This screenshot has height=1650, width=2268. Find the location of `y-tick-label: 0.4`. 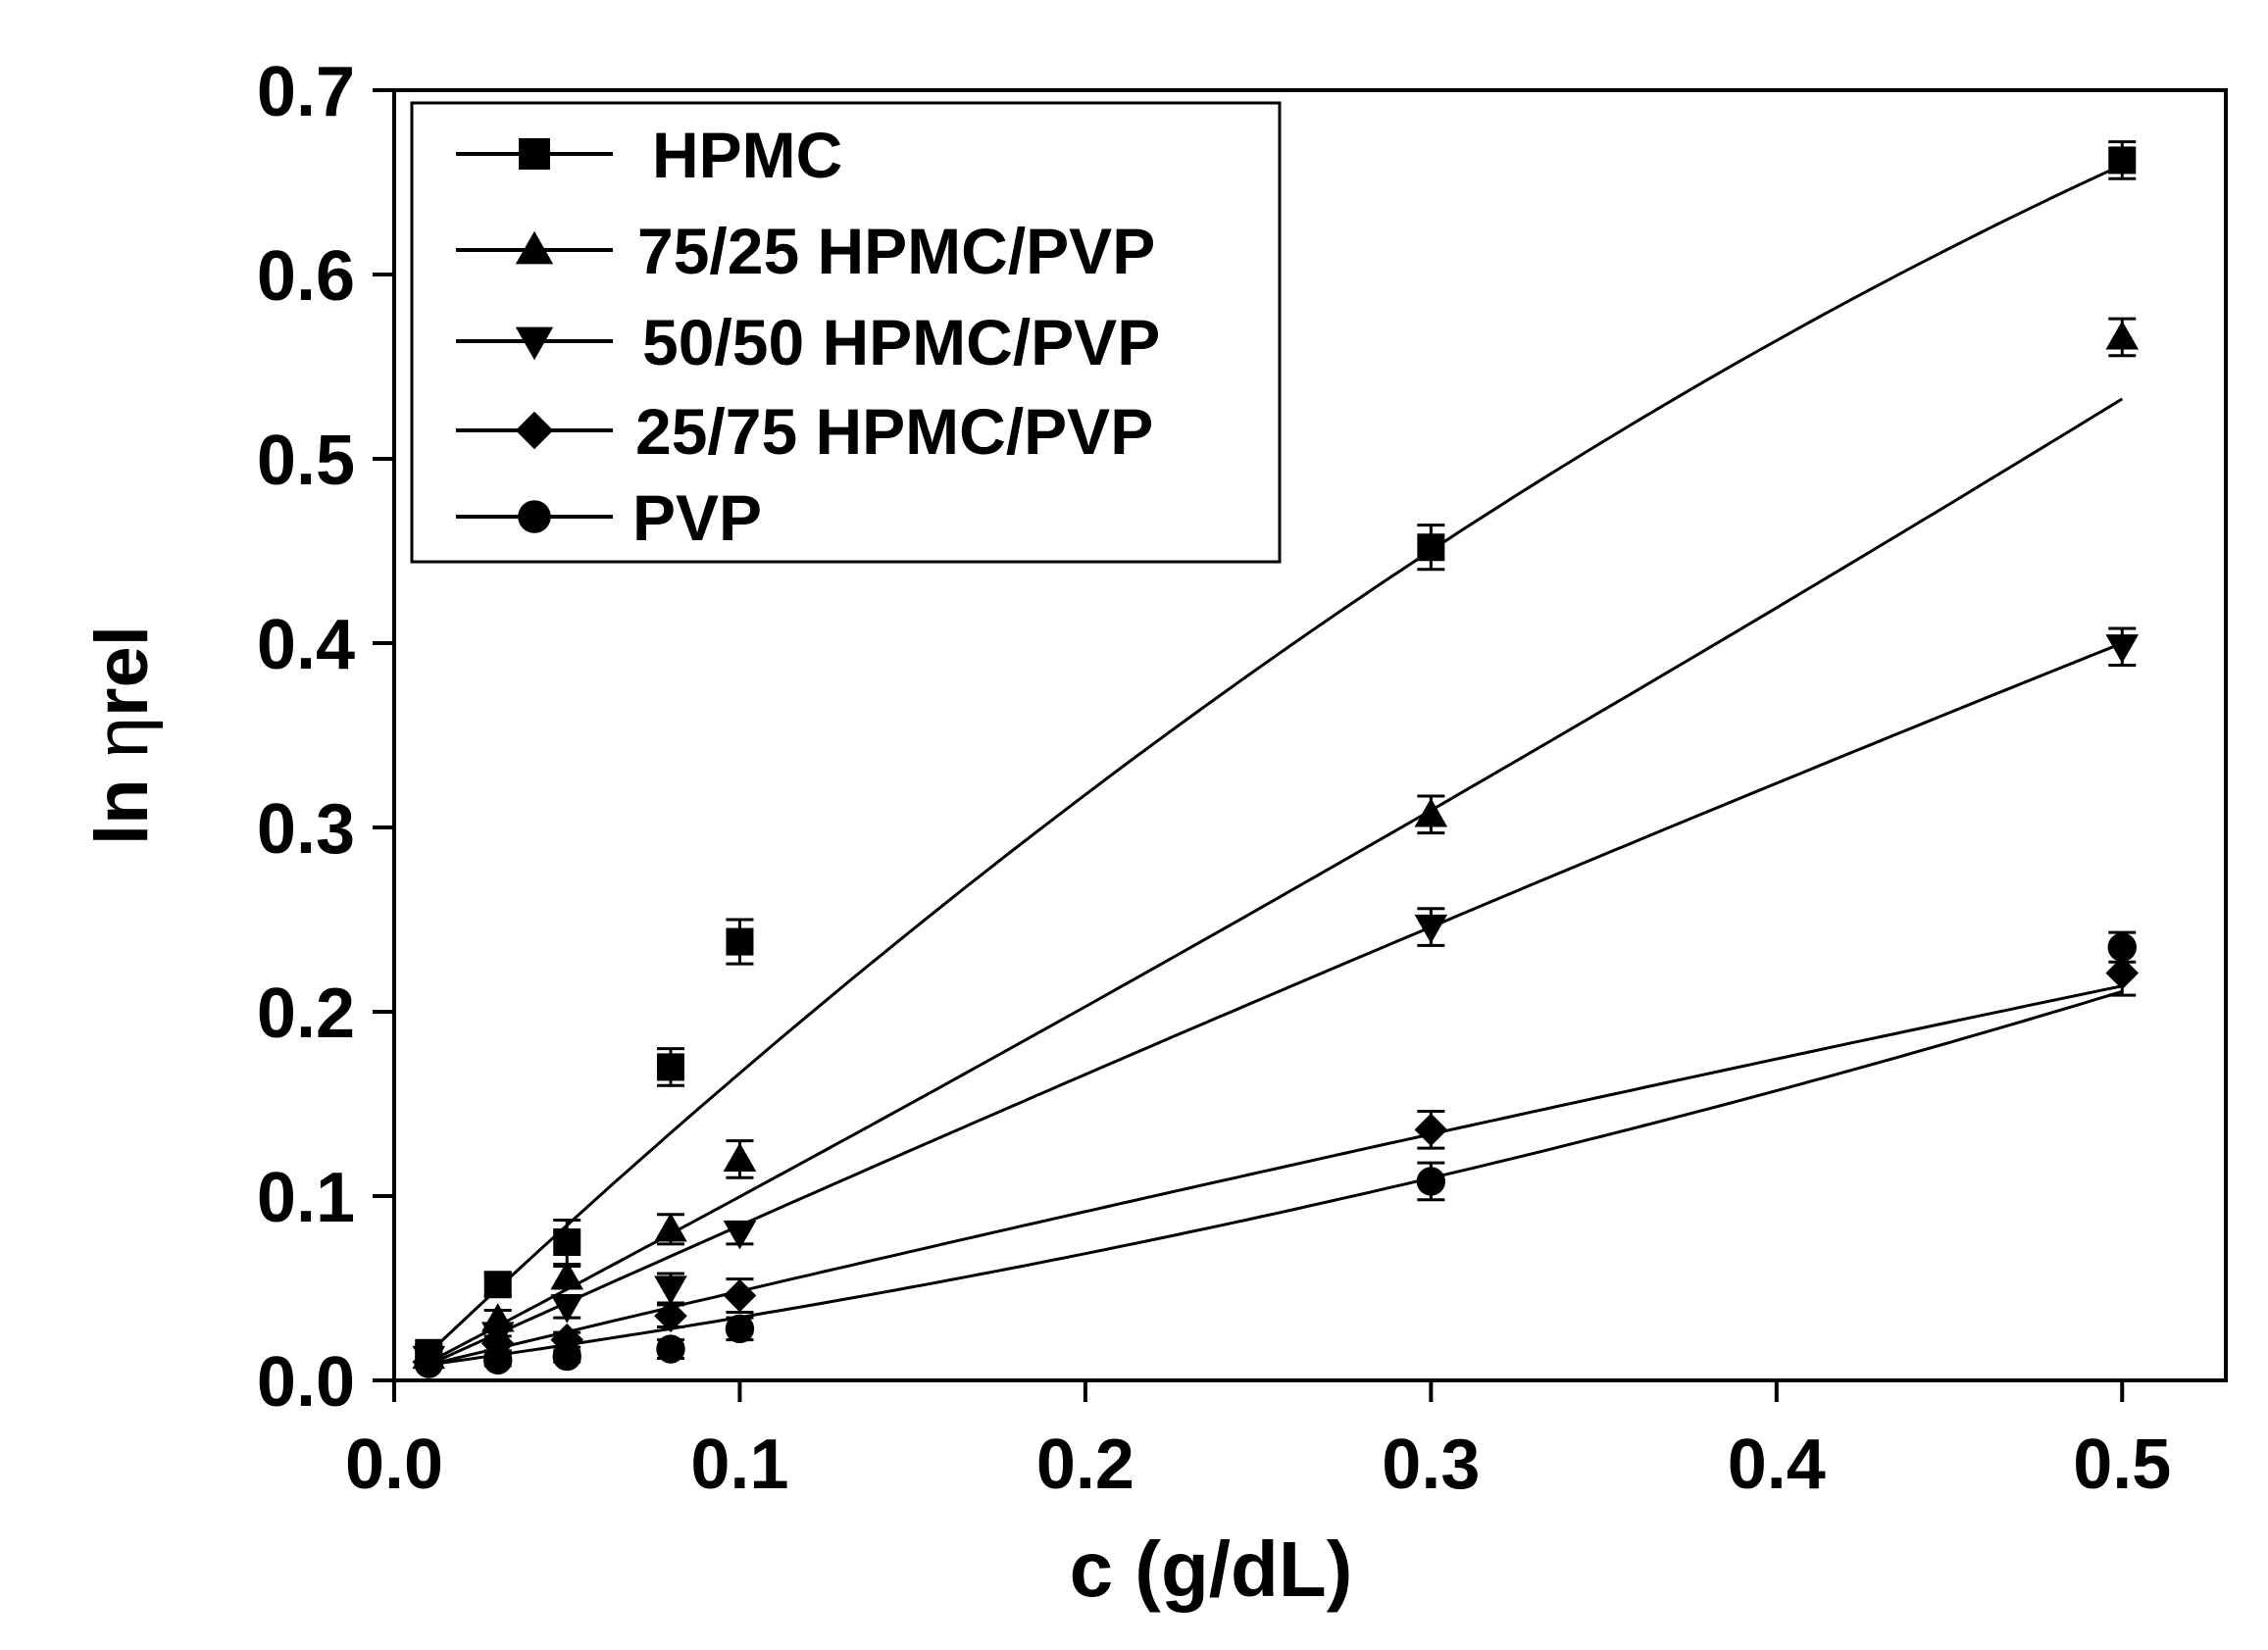

y-tick-label: 0.4 is located at coordinates (306, 645).